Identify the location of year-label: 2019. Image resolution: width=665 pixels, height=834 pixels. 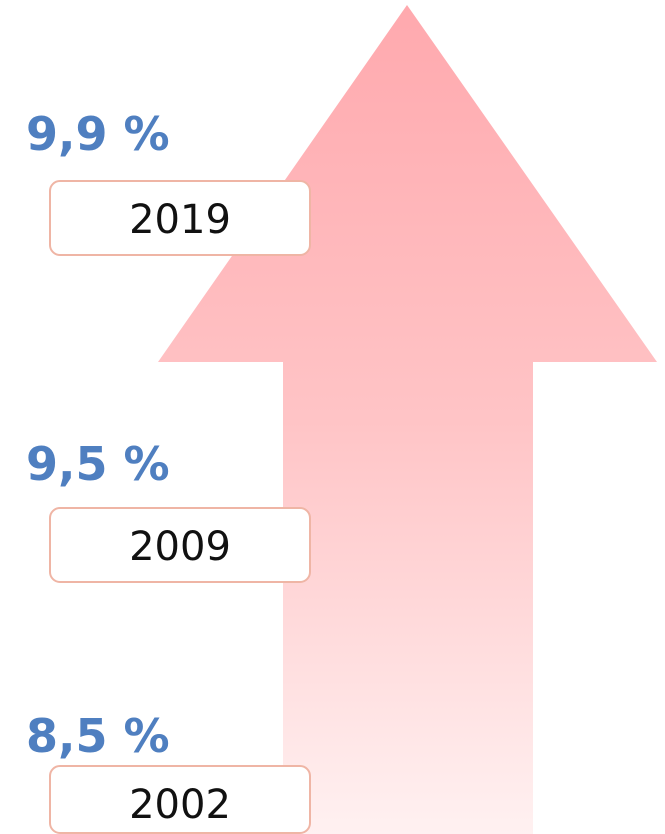
(180, 220).